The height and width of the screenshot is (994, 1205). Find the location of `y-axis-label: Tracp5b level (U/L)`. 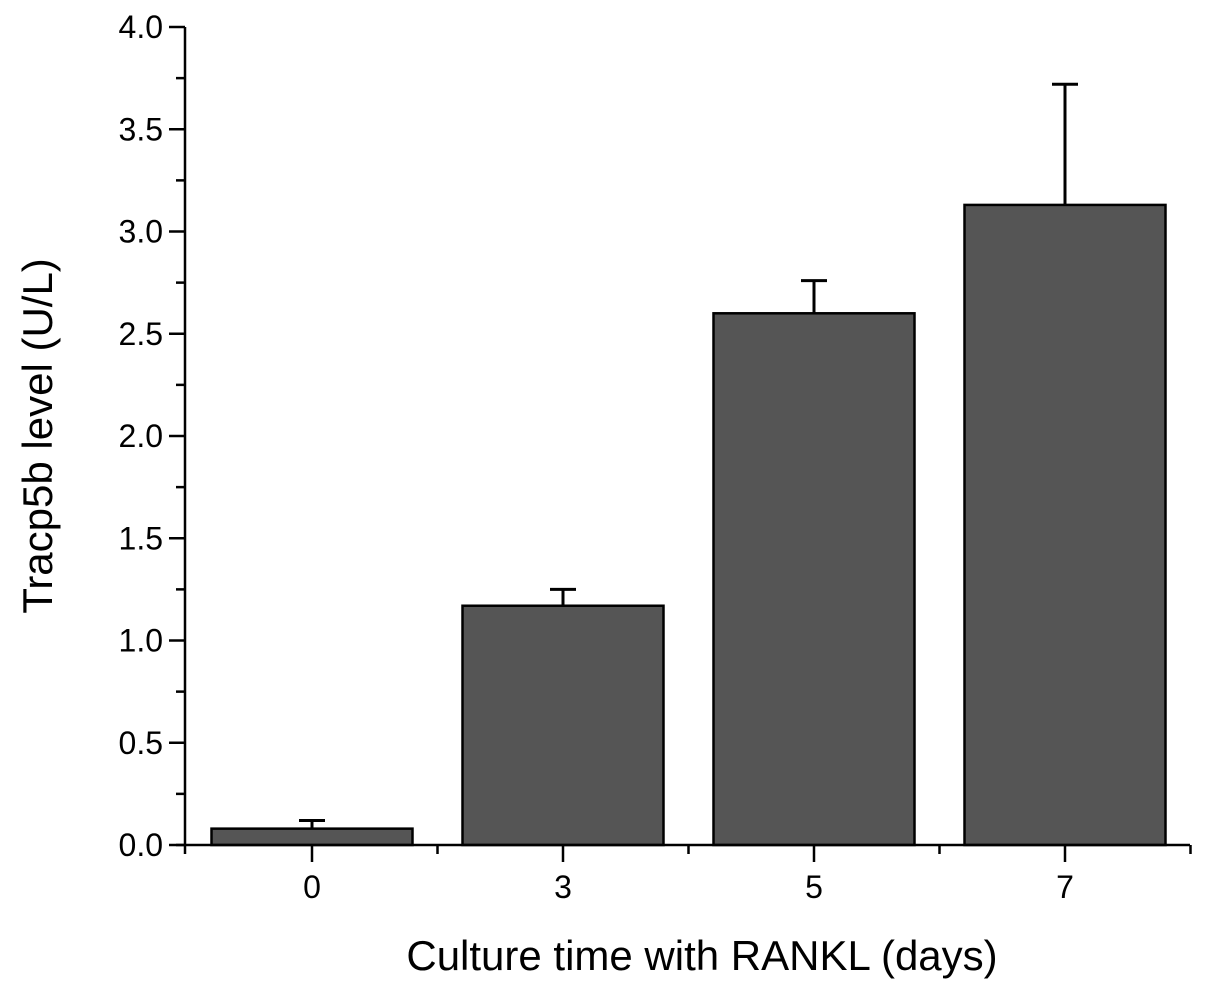

y-axis-label: Tracp5b level (U/L) is located at coordinates (37, 436).